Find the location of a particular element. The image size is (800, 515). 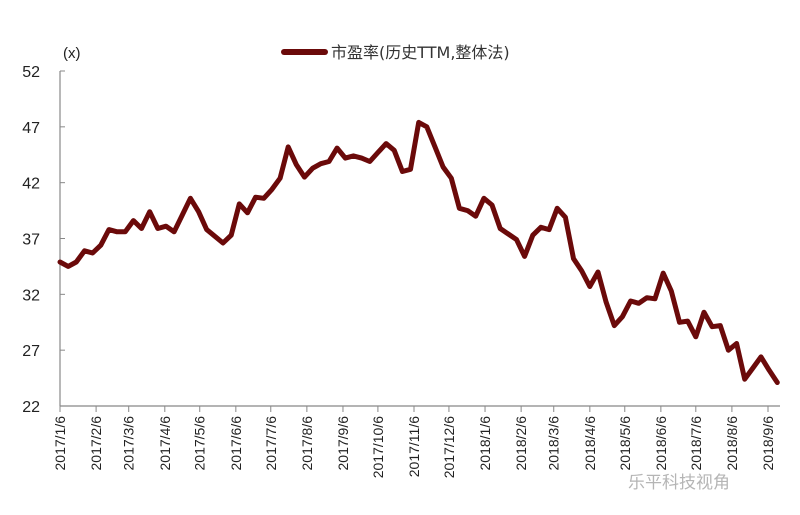

y-tick-label: 47 is located at coordinates (31, 128).